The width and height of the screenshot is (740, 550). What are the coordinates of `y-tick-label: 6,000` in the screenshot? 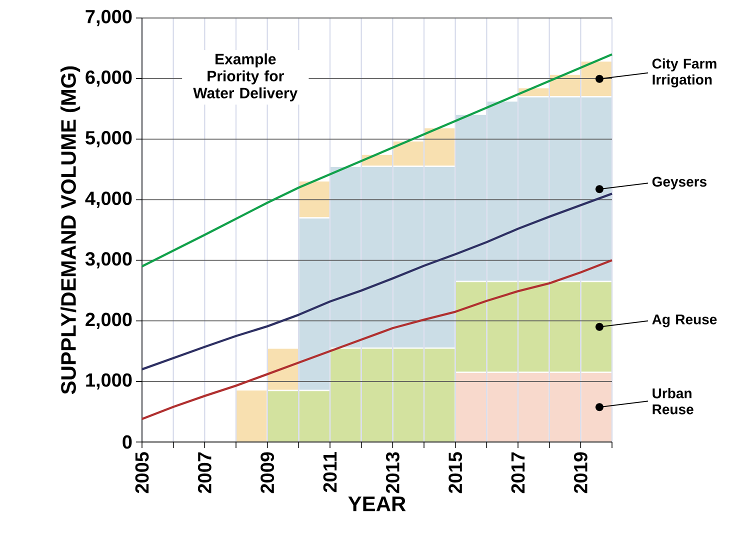 It's located at (109, 78).